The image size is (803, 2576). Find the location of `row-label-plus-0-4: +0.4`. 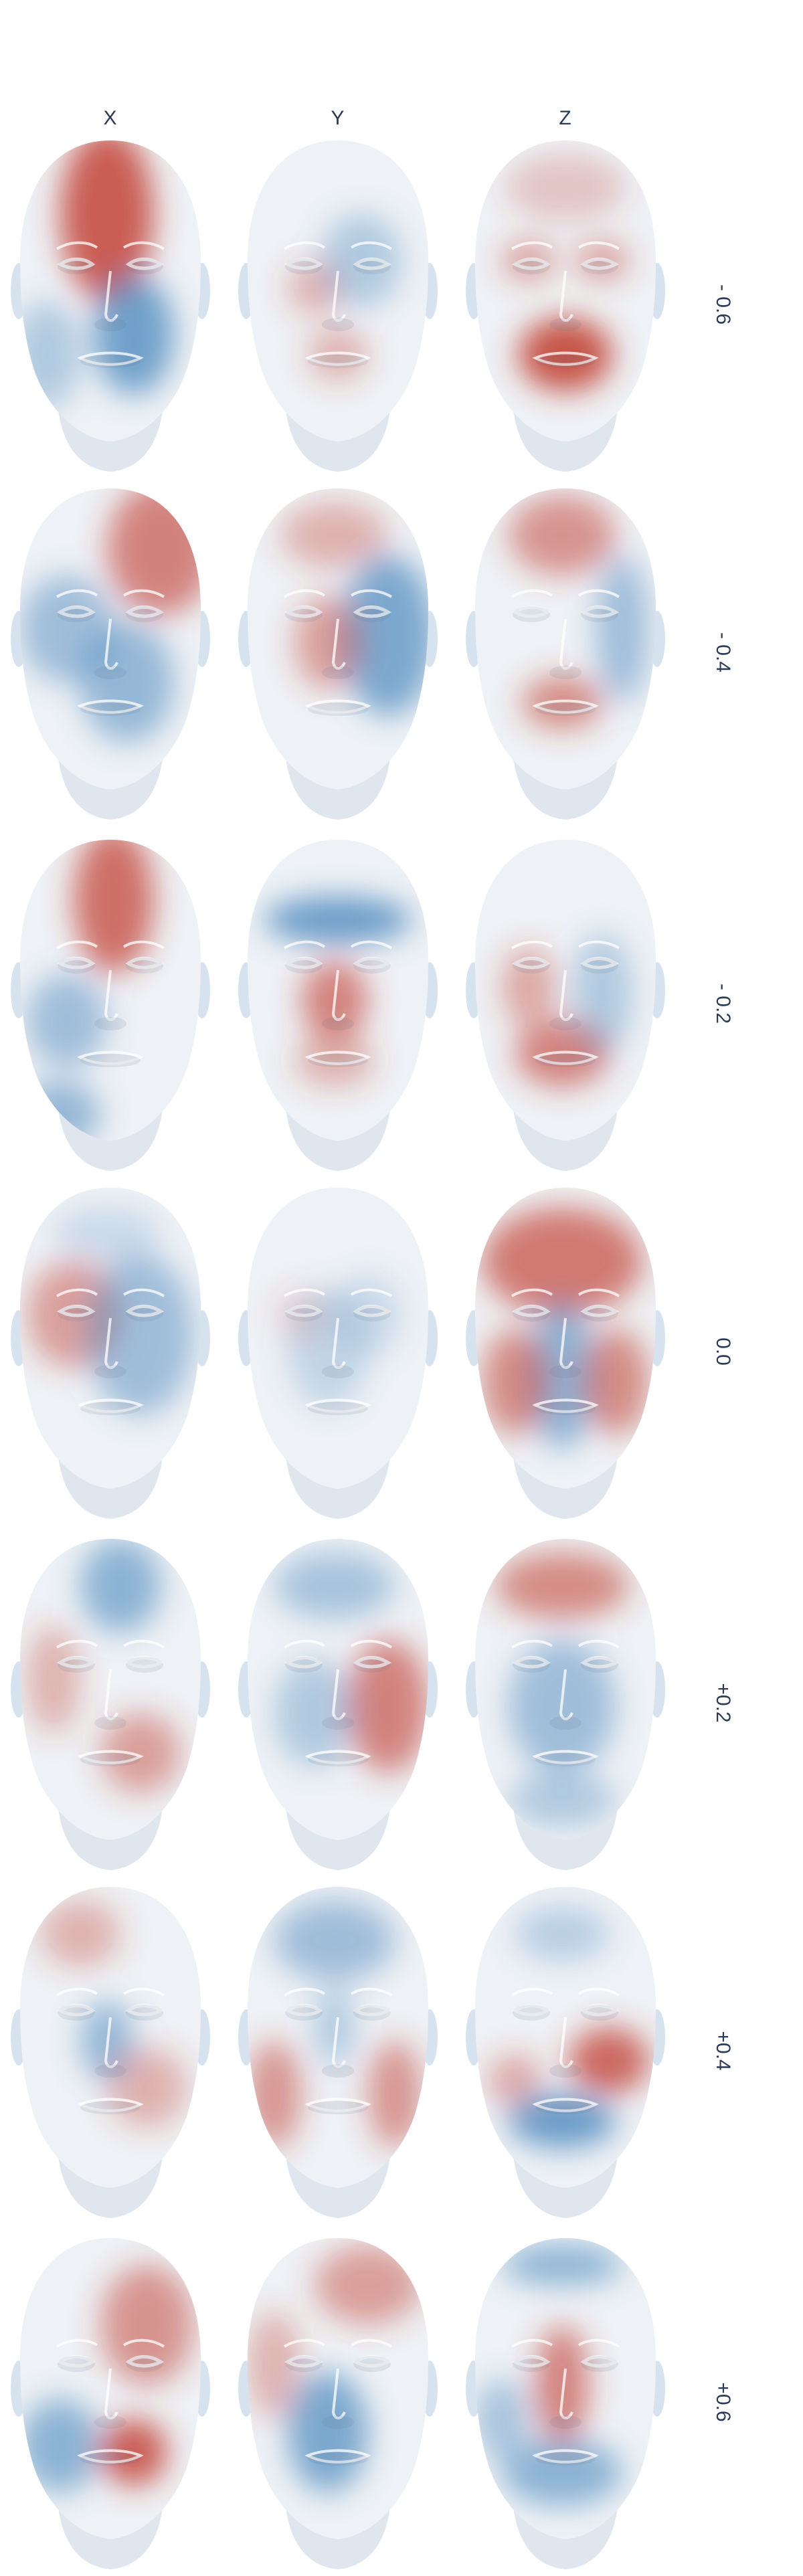

row-label-plus-0-4: +0.4 is located at coordinates (723, 2051).